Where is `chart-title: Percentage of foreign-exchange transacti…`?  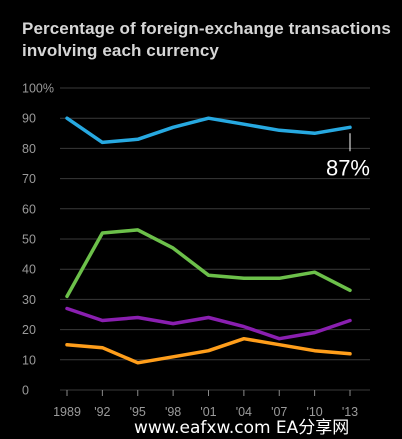 chart-title: Percentage of foreign-exchange transacti… is located at coordinates (206, 39).